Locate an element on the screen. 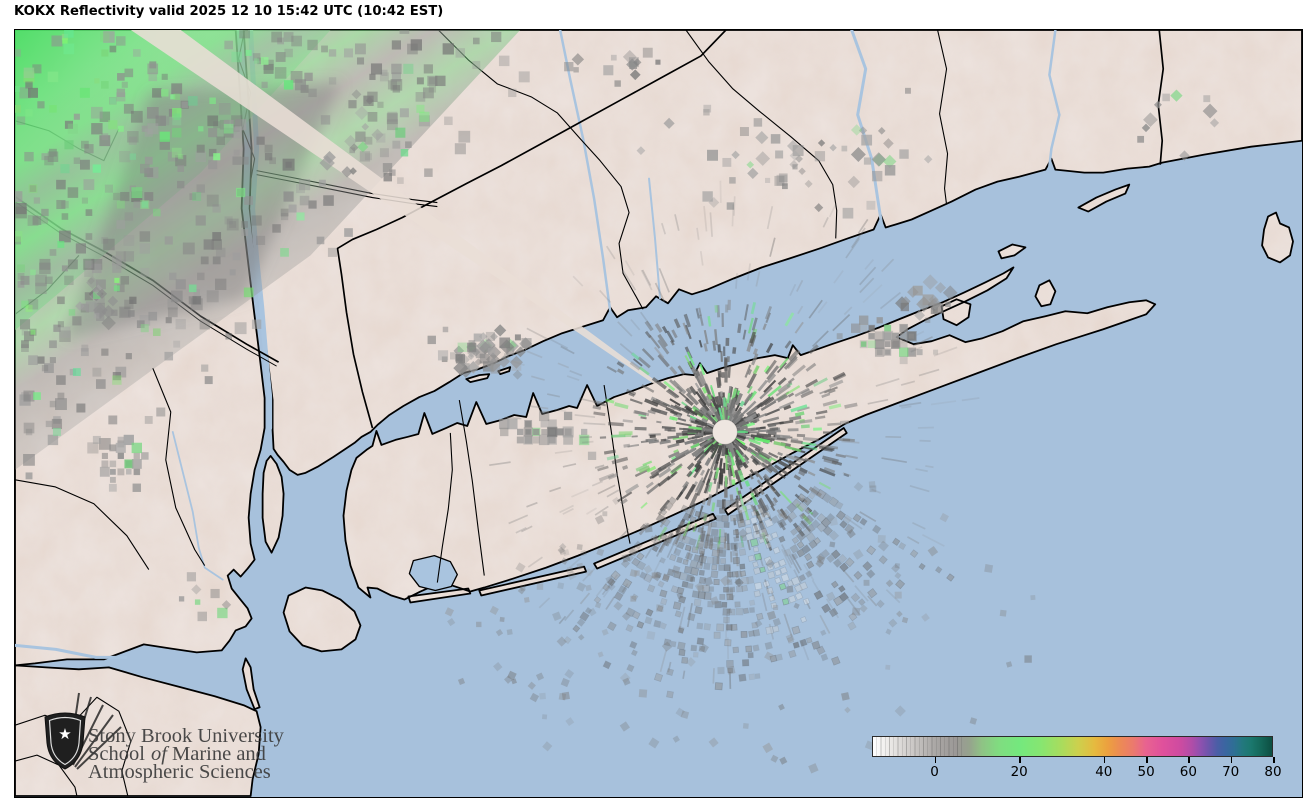 The width and height of the screenshot is (1316, 811). stony-brook-shield-icon: ★ is located at coordinates (65, 741).